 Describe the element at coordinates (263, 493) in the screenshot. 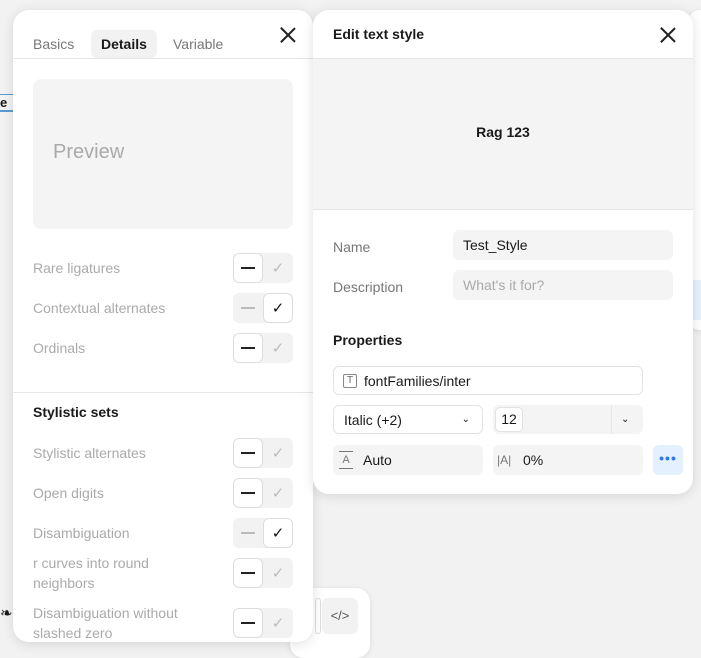

I see `open-digits-toggle: ✓` at that location.